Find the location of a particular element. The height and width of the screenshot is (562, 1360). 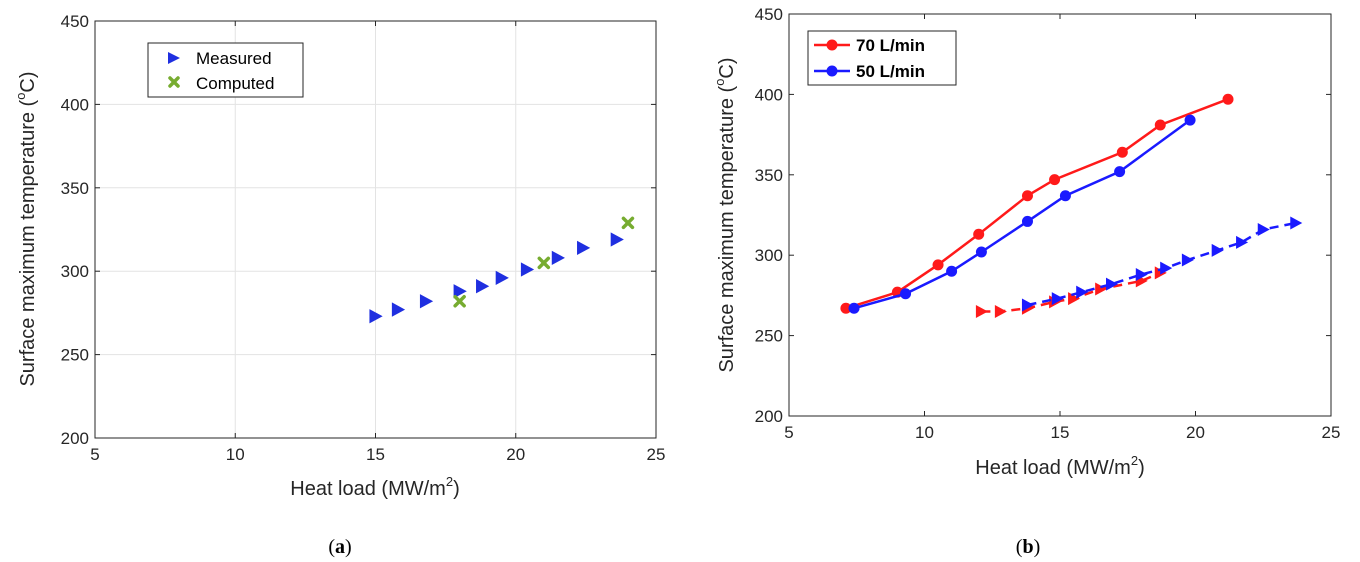

legend-marker-computed is located at coordinates (174, 82).